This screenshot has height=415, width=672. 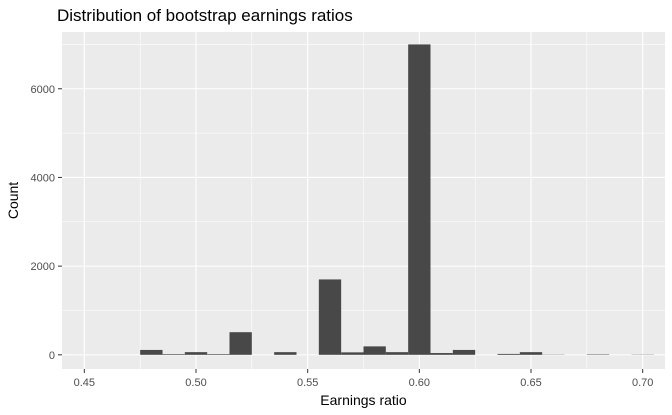 What do you see at coordinates (307, 383) in the screenshot?
I see `x-tick-label: 0.55` at bounding box center [307, 383].